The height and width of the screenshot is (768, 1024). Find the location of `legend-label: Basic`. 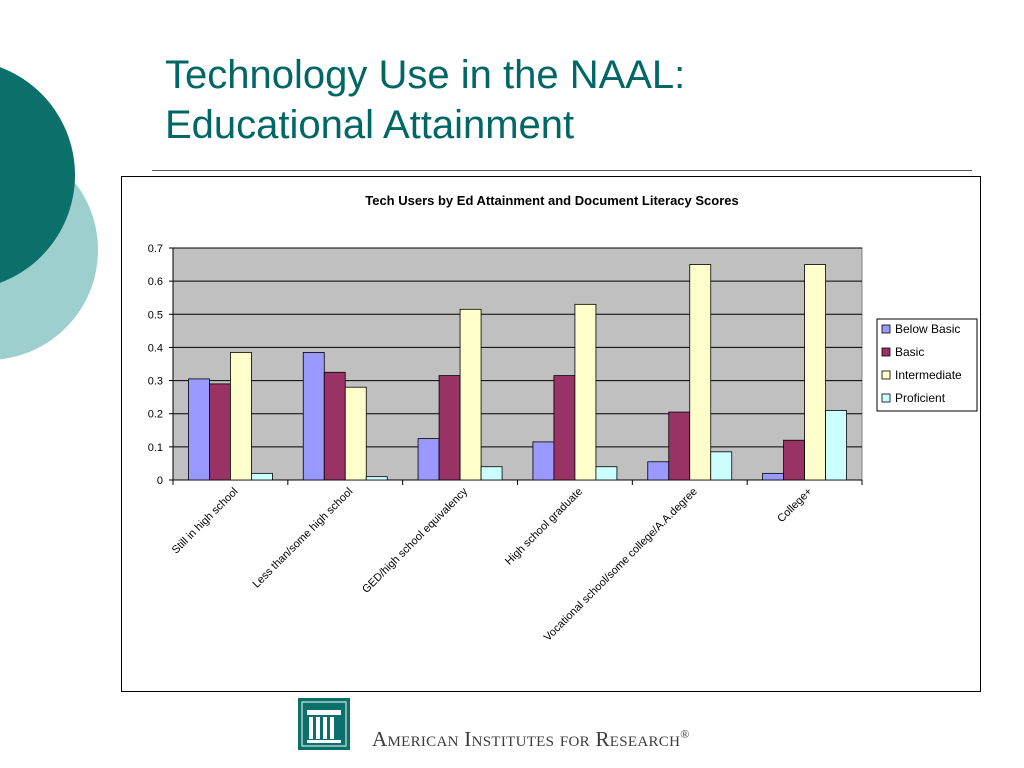

legend-label: Basic is located at coordinates (909, 352).